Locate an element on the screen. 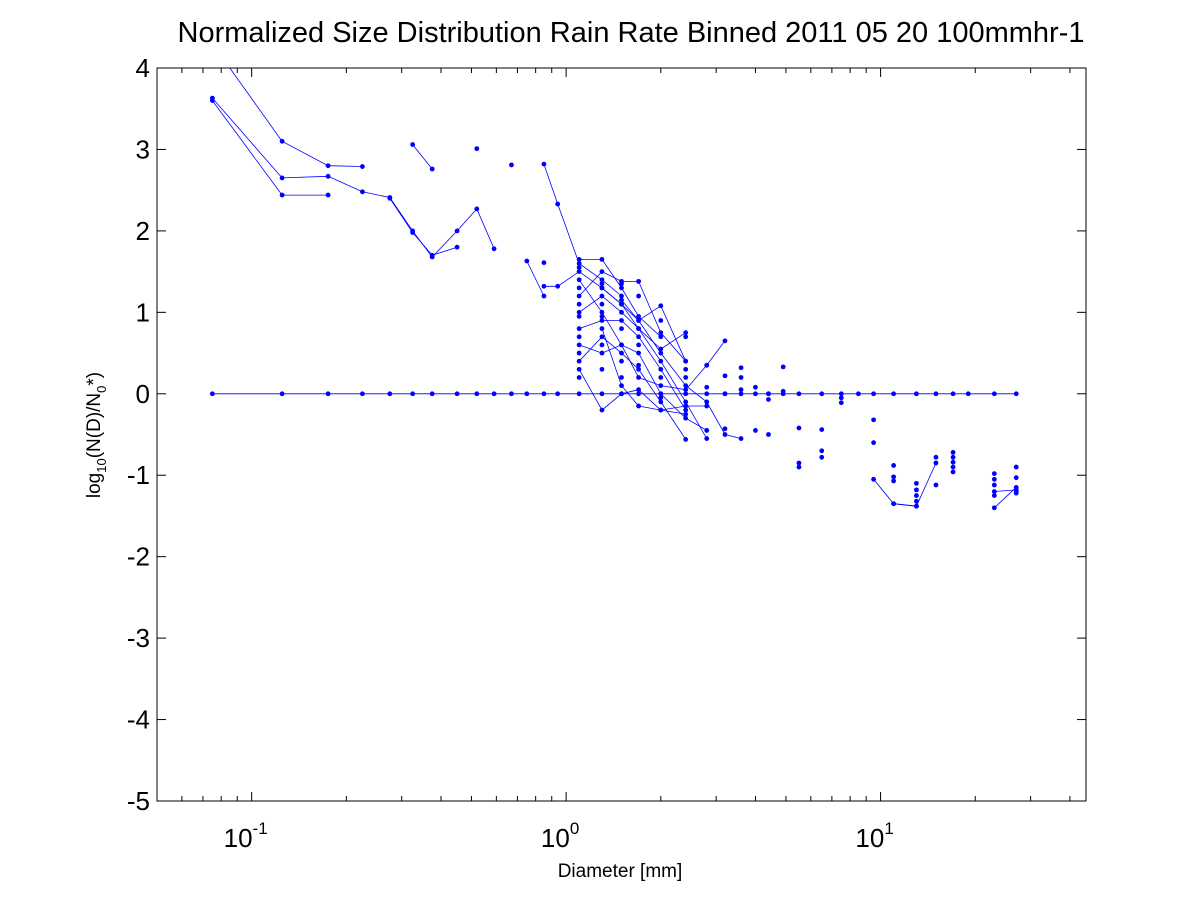 The width and height of the screenshot is (1200, 900). y-tick-label: -1 is located at coordinates (138, 475).